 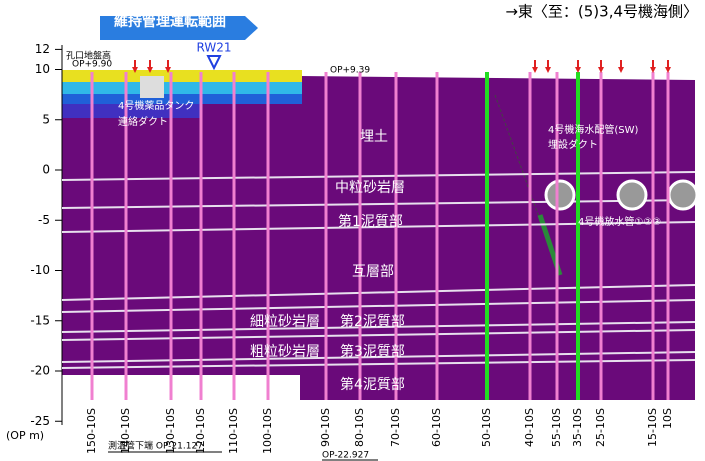 I want to click on annotation: 孔口地盤高, so click(x=88, y=56).